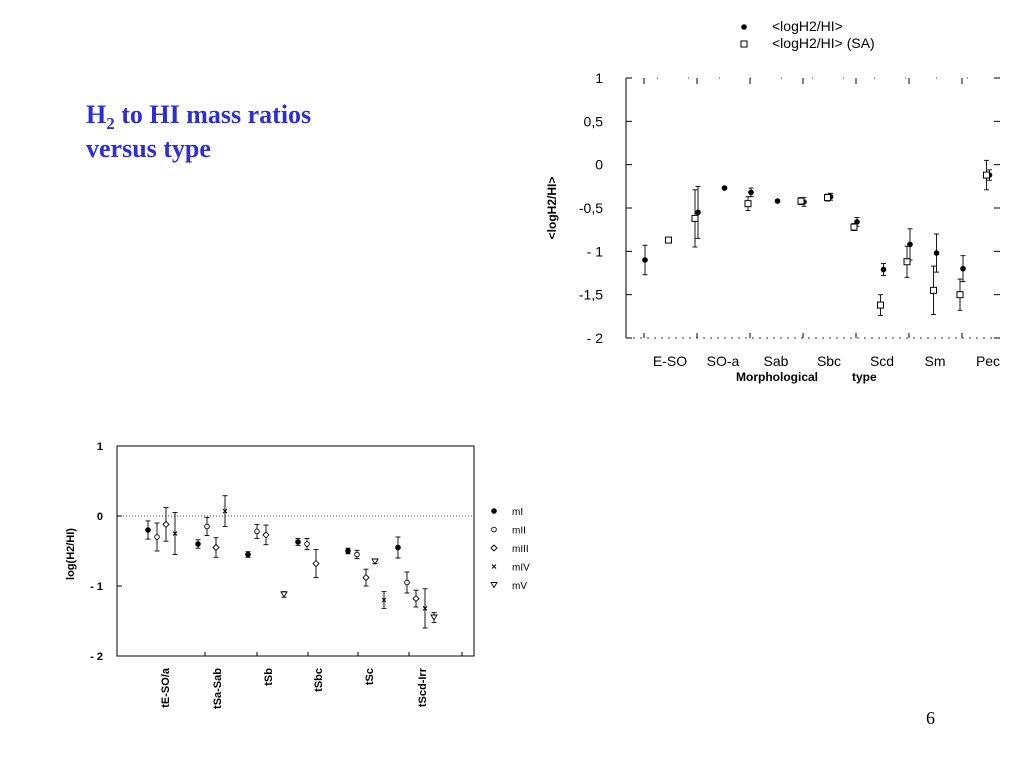 This screenshot has height=768, width=1024. What do you see at coordinates (823, 43) in the screenshot?
I see `legend-label-2: <logH2/HI> (SA)` at bounding box center [823, 43].